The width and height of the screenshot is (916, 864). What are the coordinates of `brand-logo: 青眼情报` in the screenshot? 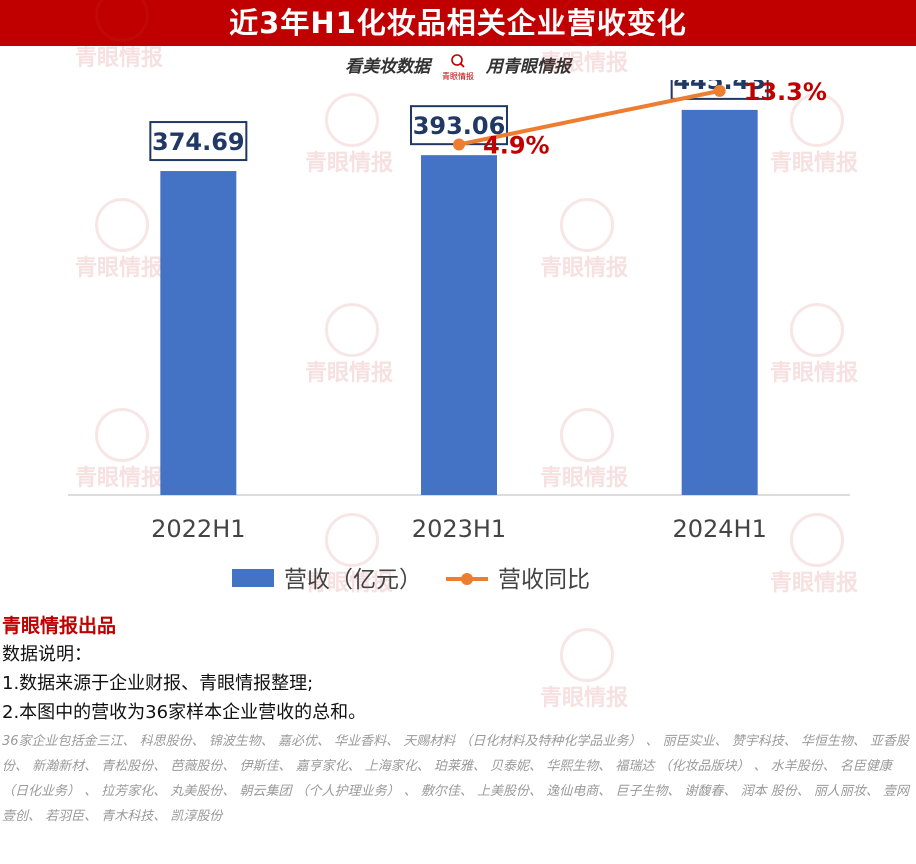 It's located at (458, 67).